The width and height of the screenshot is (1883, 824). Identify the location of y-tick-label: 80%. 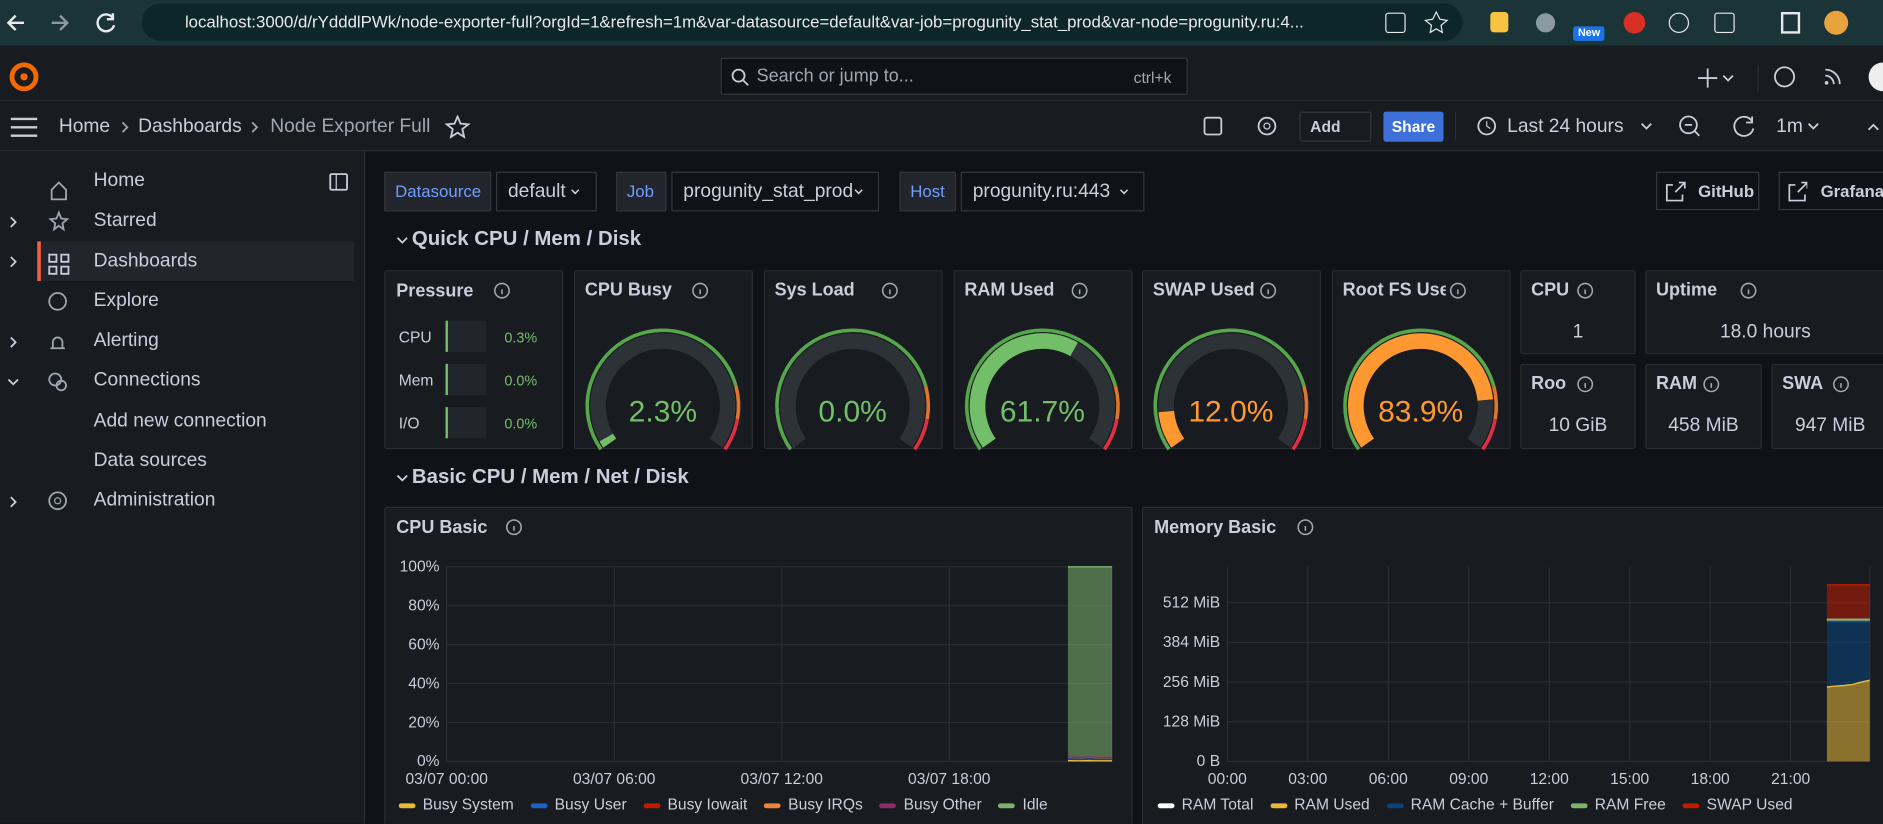
(423, 606).